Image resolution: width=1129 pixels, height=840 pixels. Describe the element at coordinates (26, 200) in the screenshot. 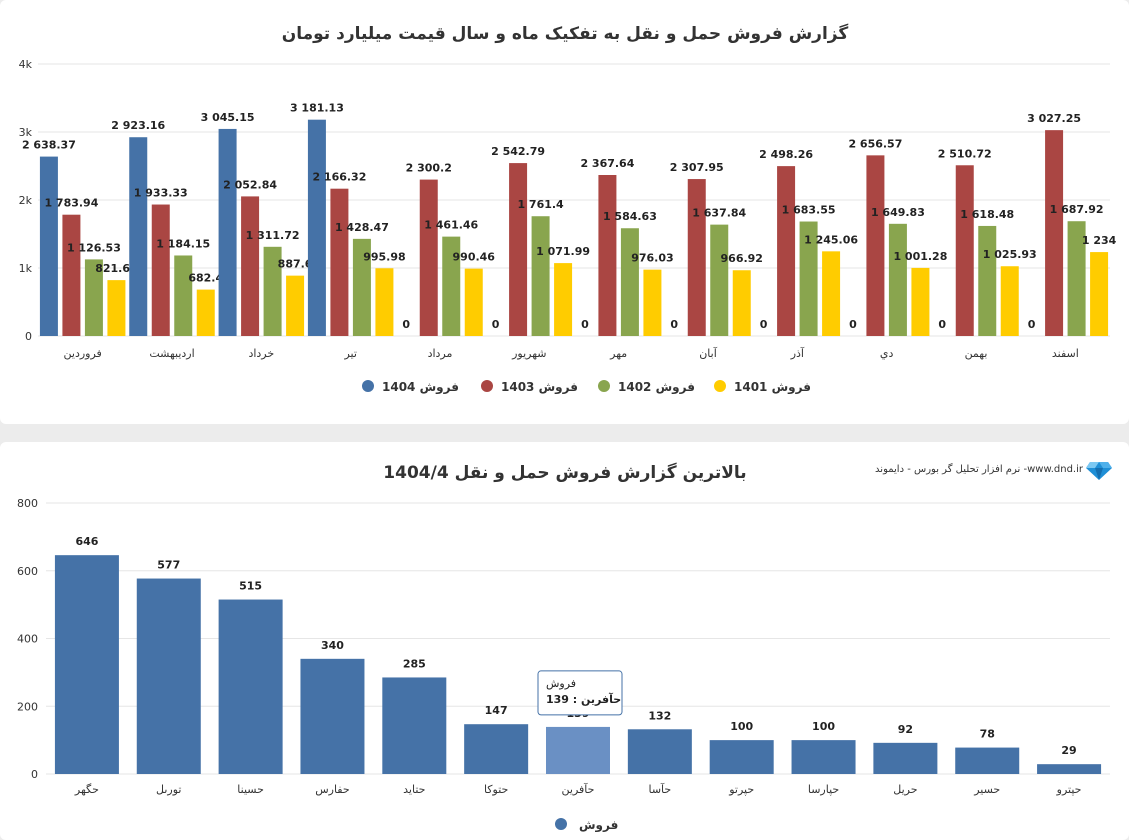

I see `y-tick-label: 2k` at that location.